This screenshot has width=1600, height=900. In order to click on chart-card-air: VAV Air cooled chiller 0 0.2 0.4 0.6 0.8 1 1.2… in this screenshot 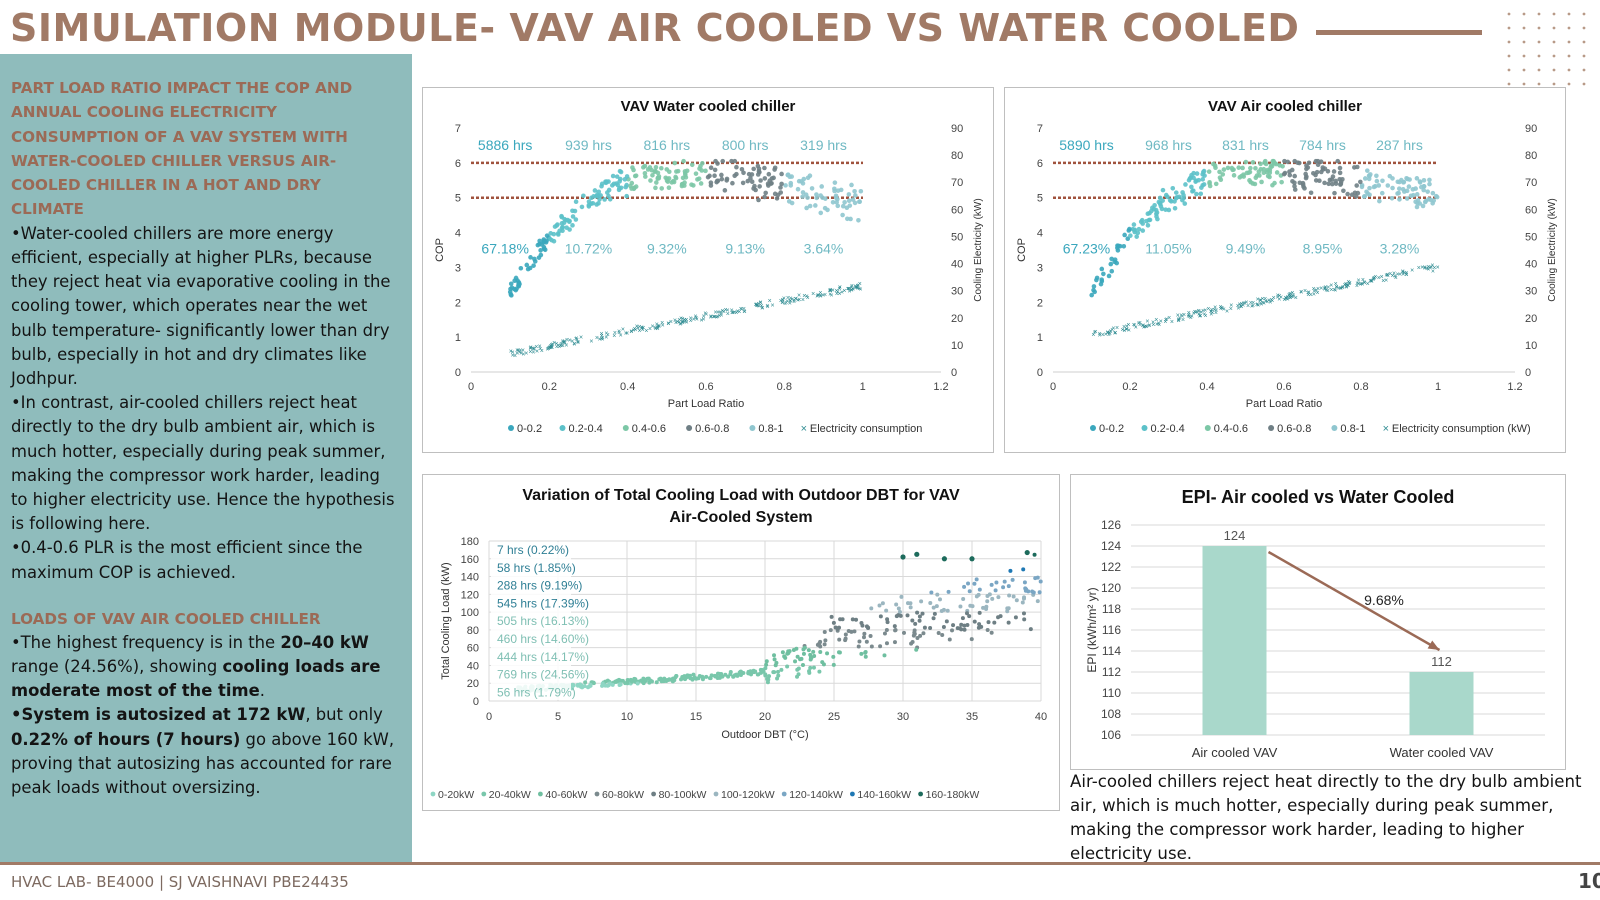, I will do `click(1285, 270)`.